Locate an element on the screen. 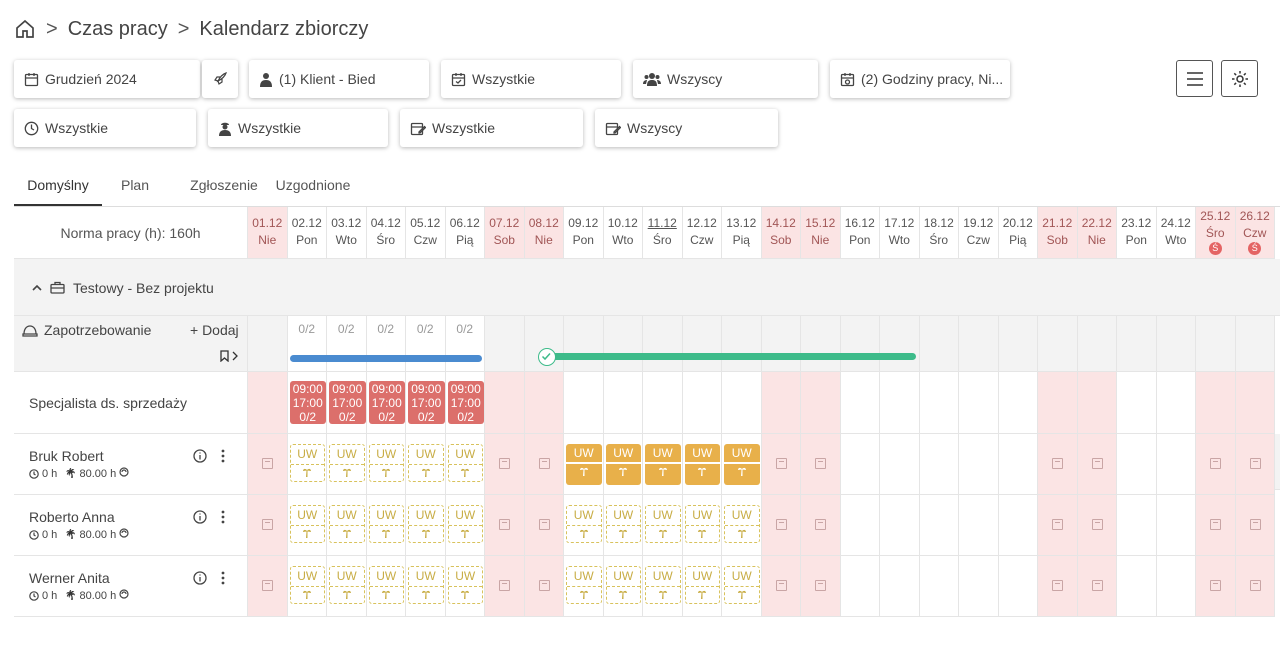  day-header-24.12: 24.12 Wto is located at coordinates (1176, 233).